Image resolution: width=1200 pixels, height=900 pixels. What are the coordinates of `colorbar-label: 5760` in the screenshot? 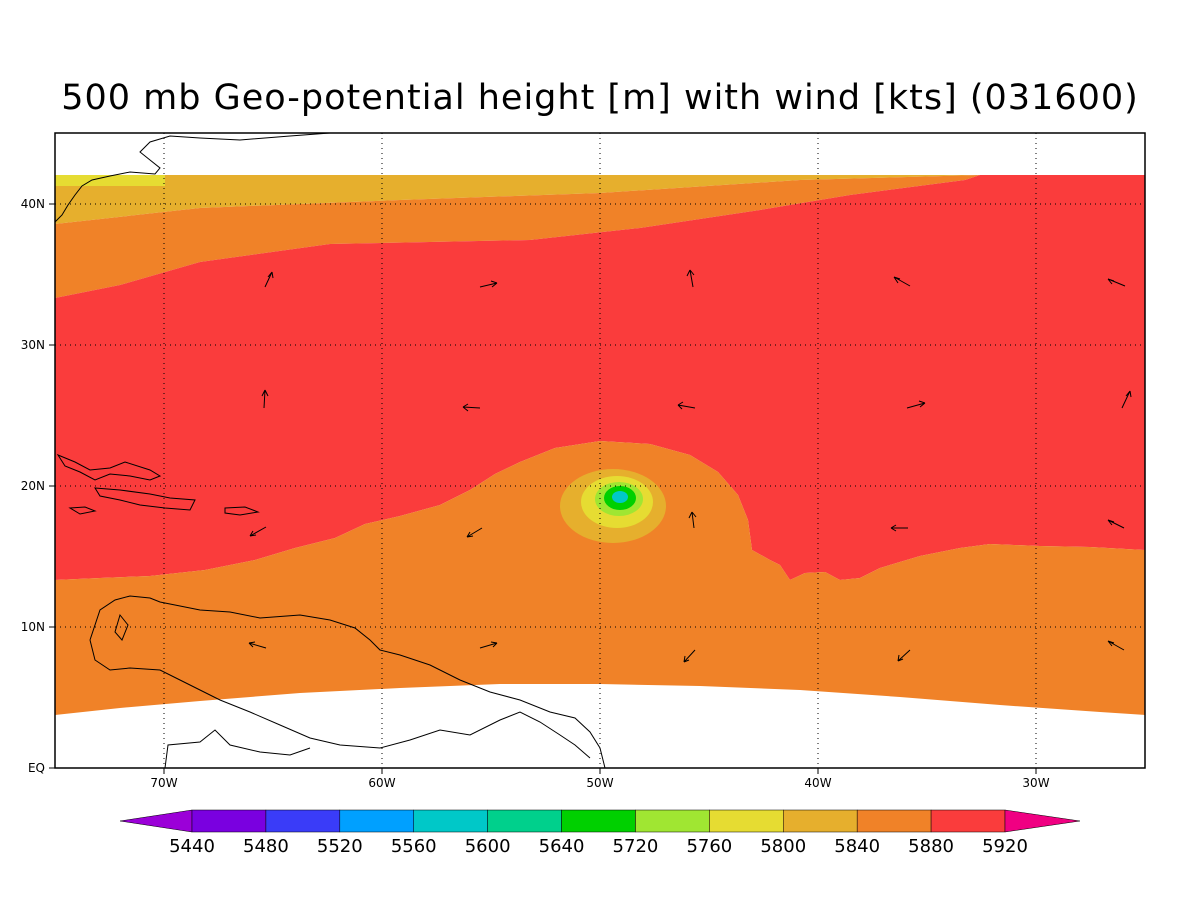 It's located at (709, 846).